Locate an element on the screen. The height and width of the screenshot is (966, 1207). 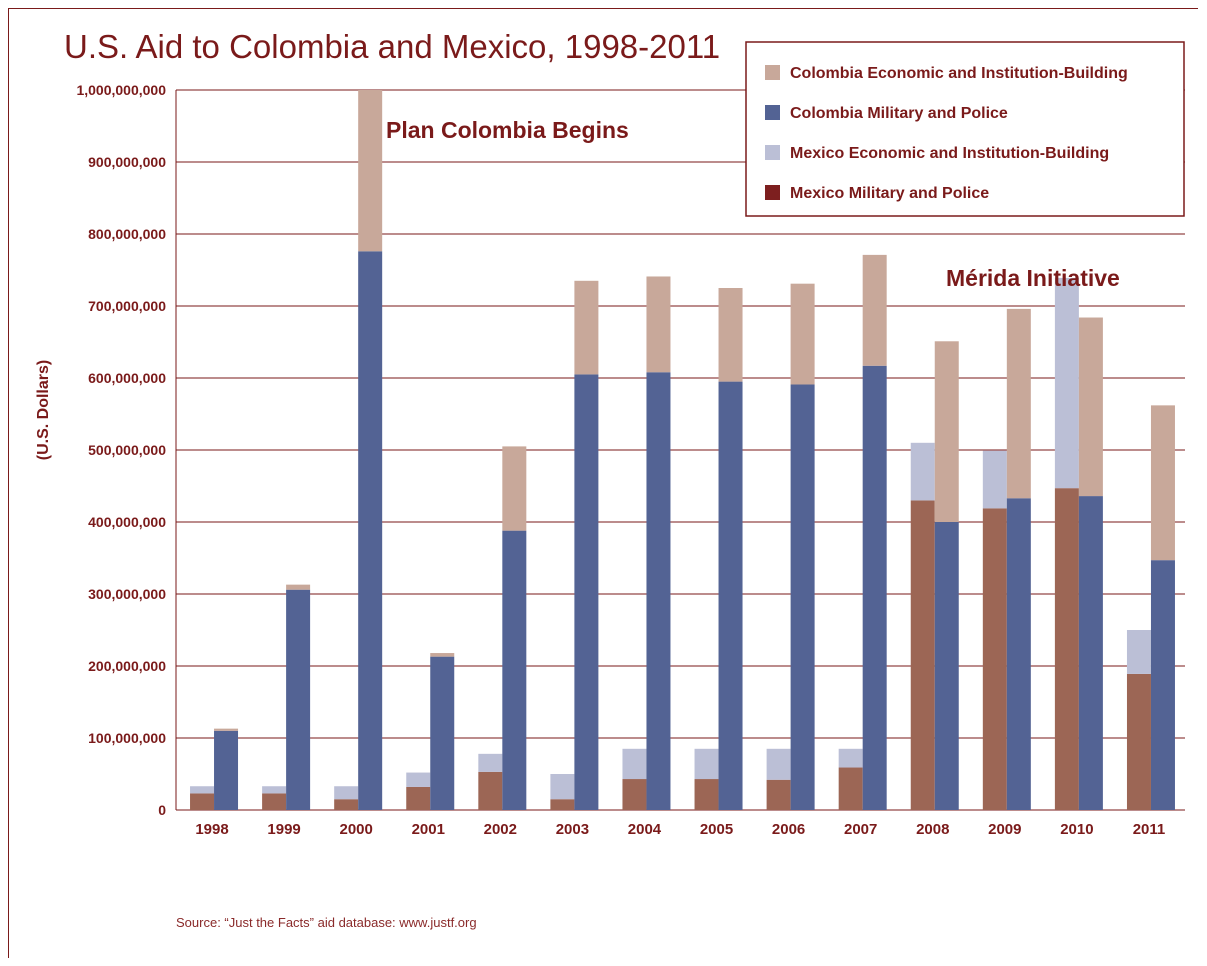
legend-label: Mexico Economic and Institution-Building is located at coordinates (949, 153).